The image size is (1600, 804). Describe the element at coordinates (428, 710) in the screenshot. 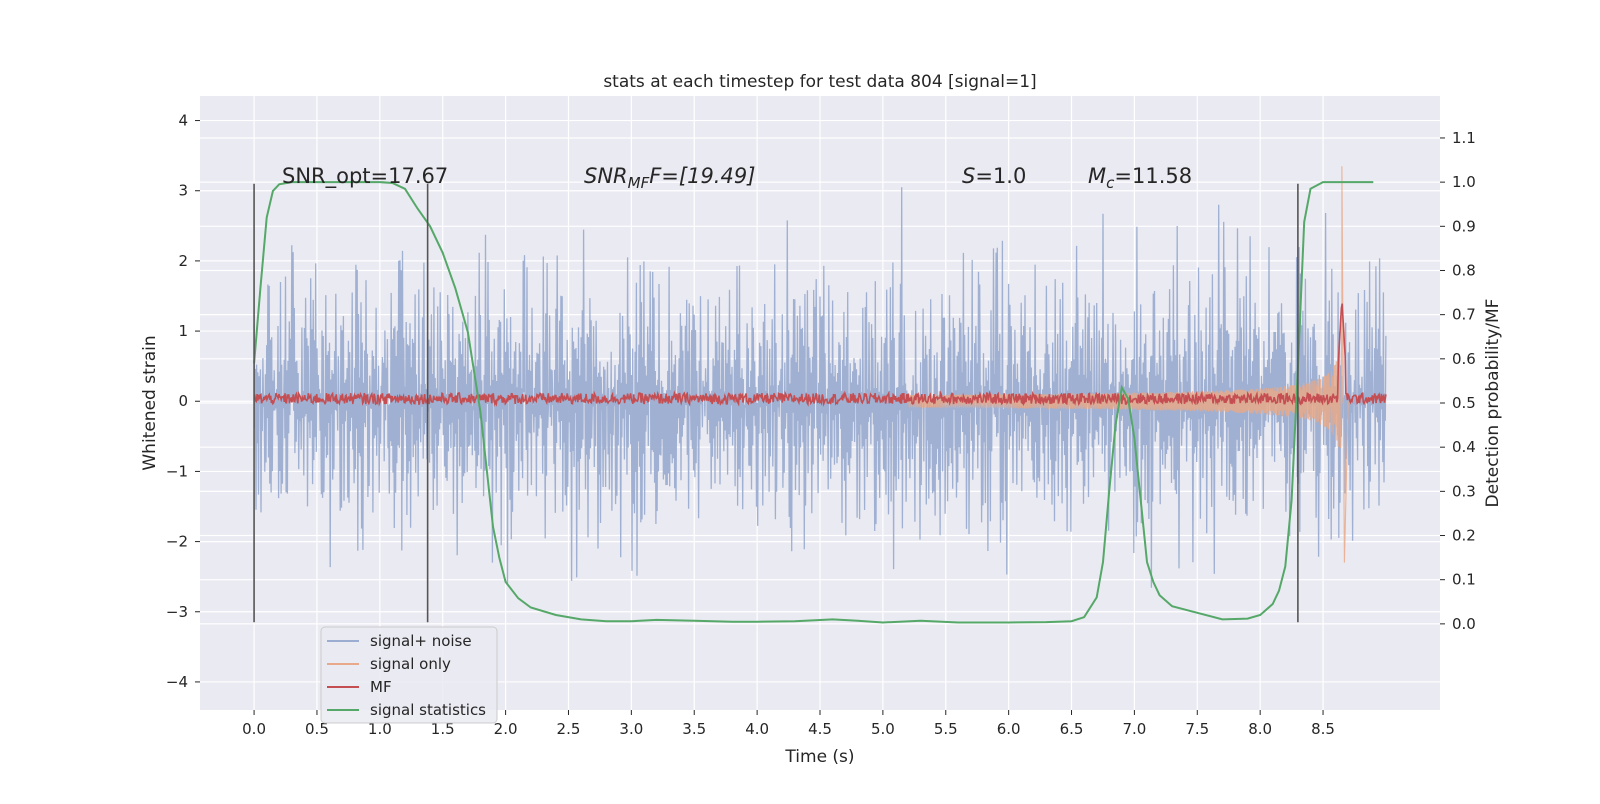

I see `legend-label-signal-statistics: signal statistics` at that location.